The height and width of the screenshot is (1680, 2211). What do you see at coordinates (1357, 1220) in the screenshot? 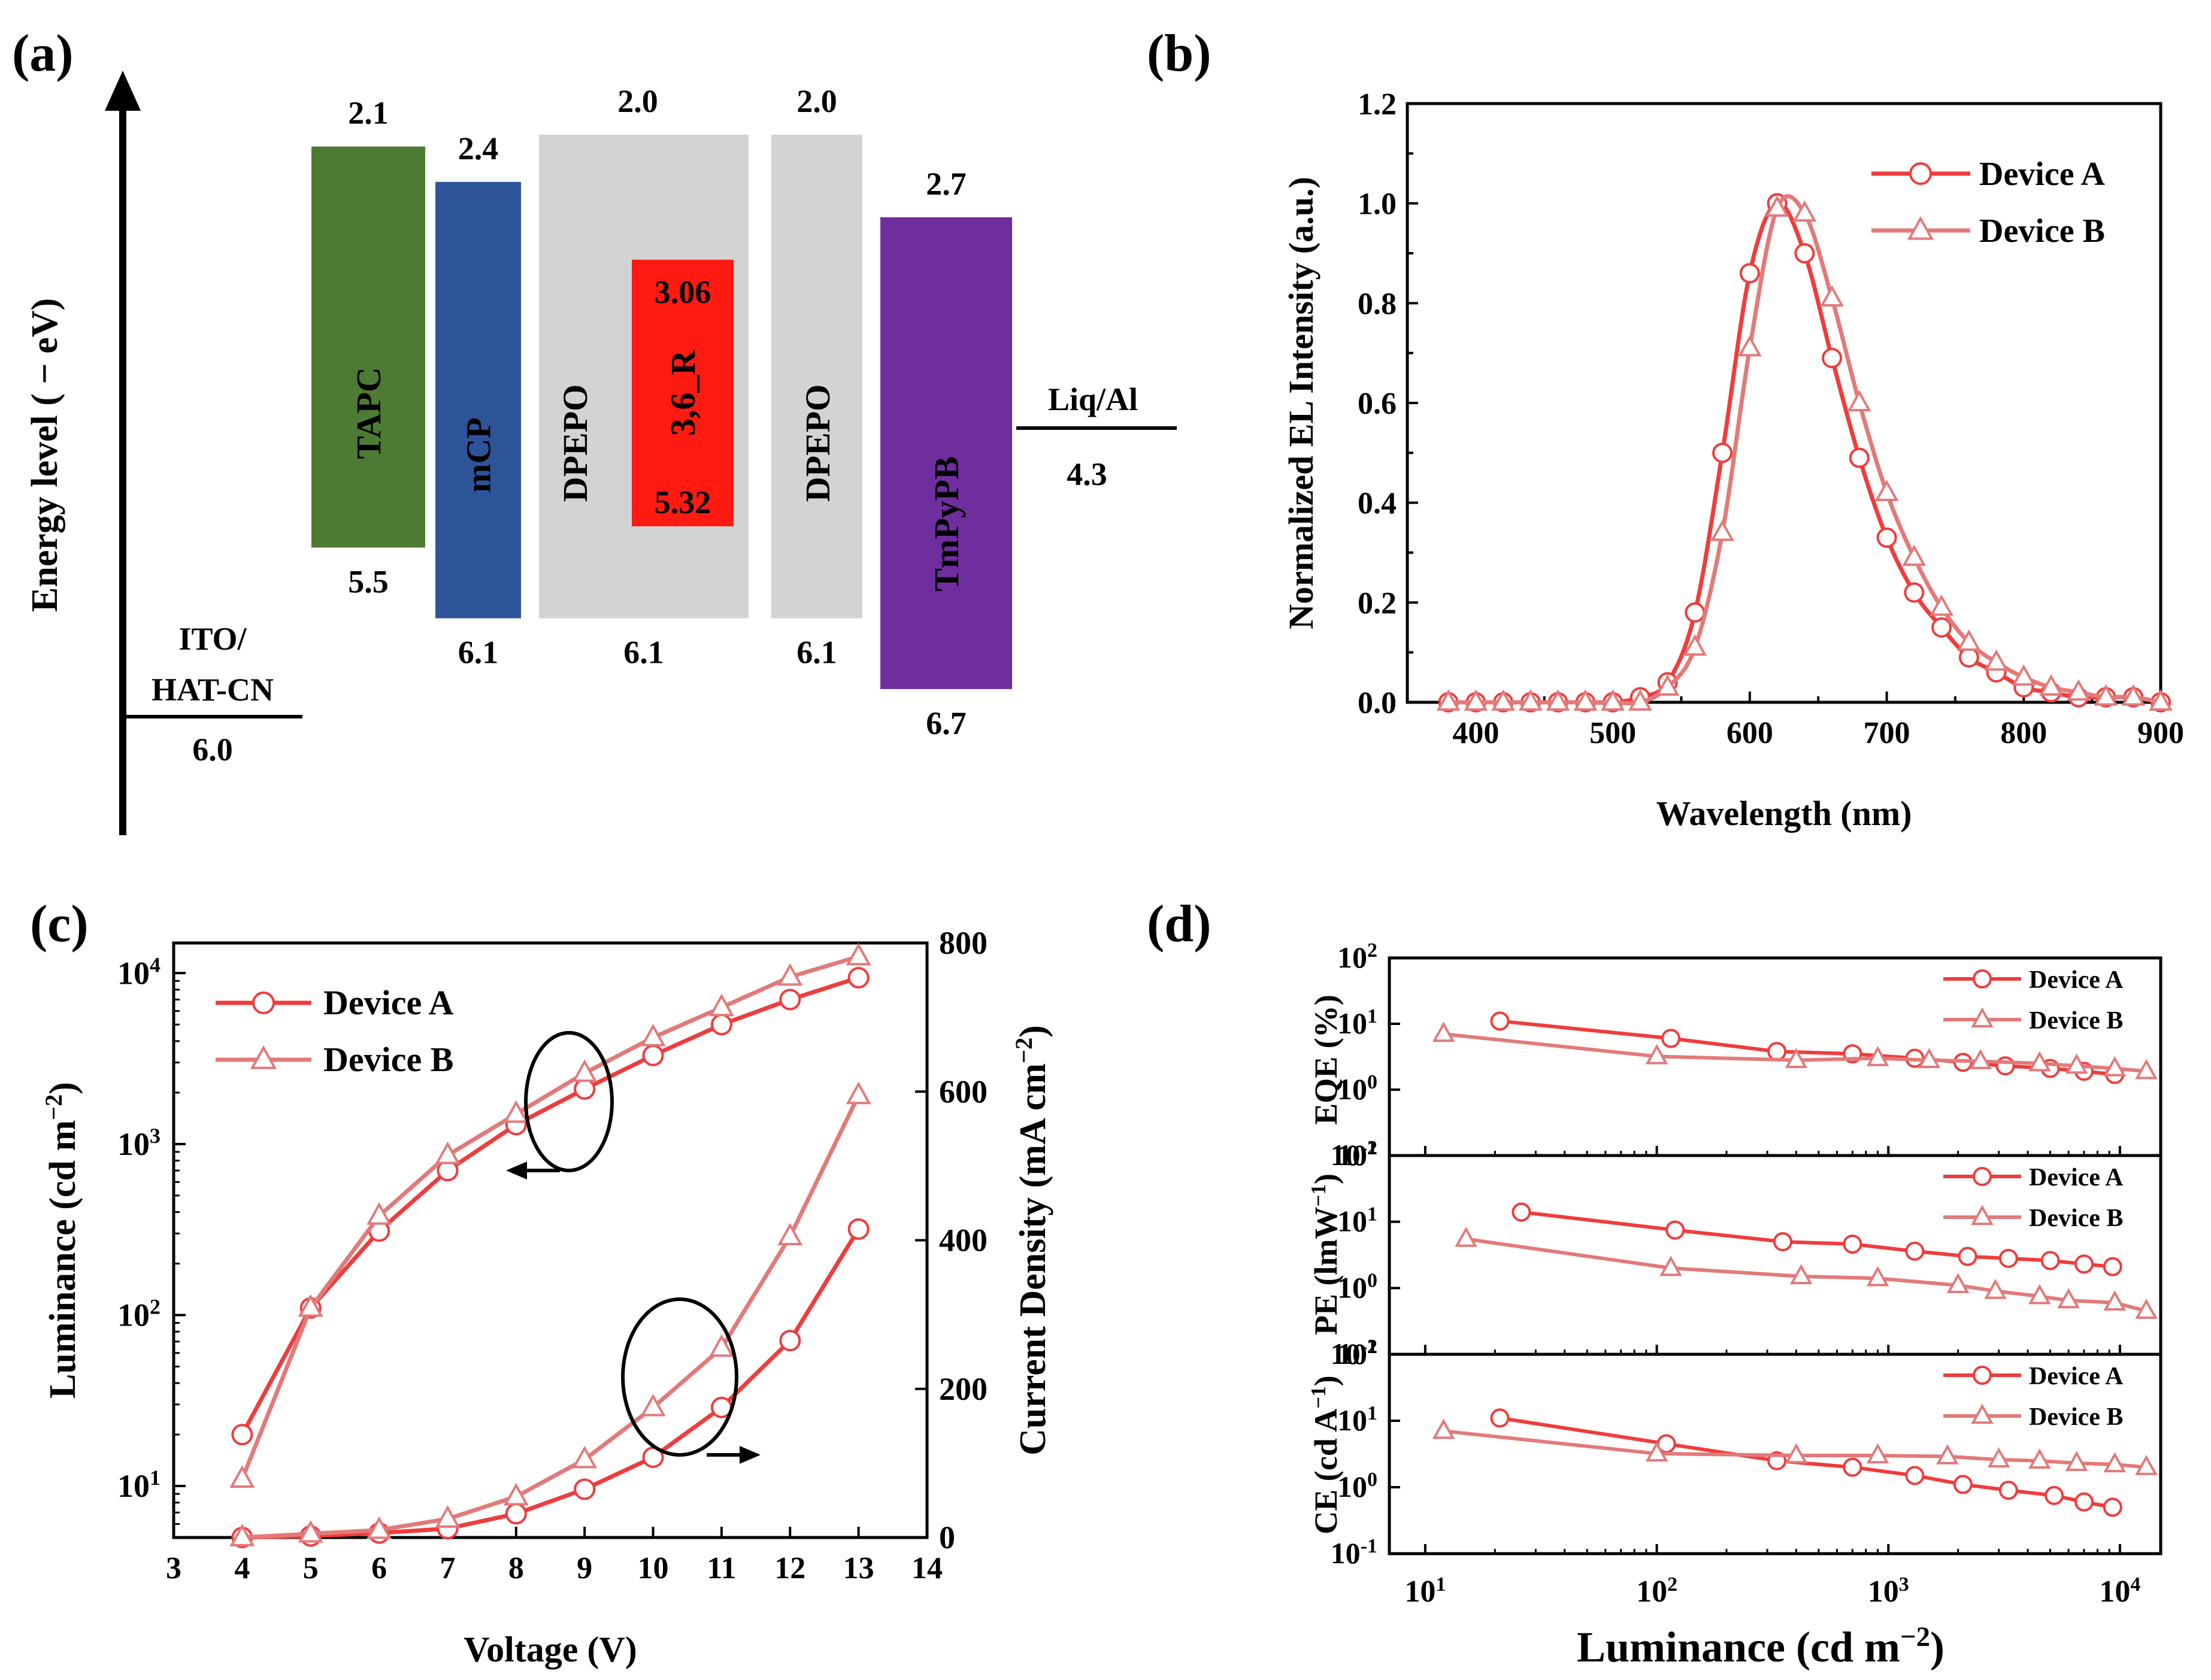
I see `y-tick-label: 10¹` at bounding box center [1357, 1220].